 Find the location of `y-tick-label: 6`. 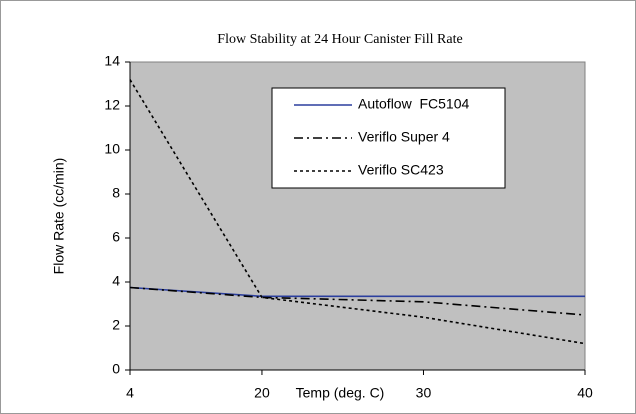

y-tick-label: 6 is located at coordinates (116, 237).